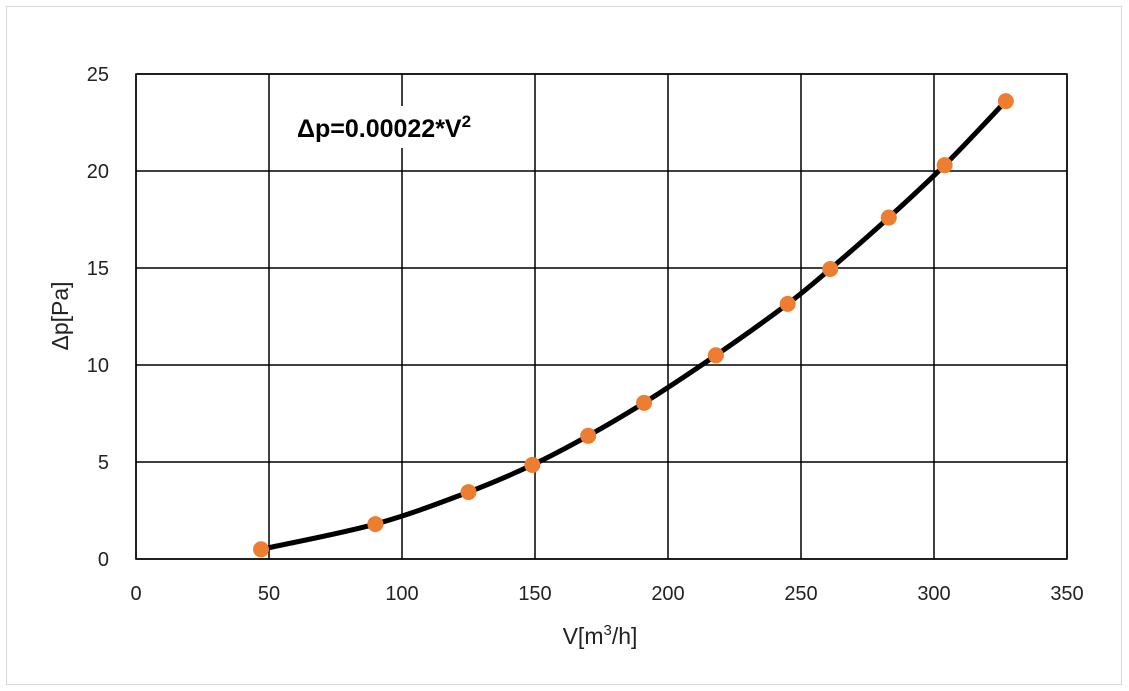 This screenshot has height=691, width=1129. Describe the element at coordinates (800, 594) in the screenshot. I see `x-tick-label: 250` at that location.